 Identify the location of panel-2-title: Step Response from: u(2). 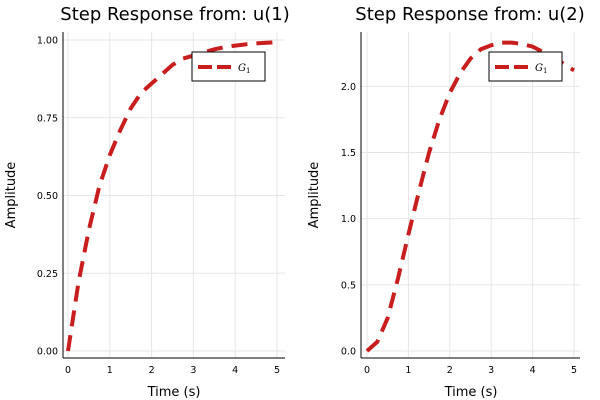
(469, 14).